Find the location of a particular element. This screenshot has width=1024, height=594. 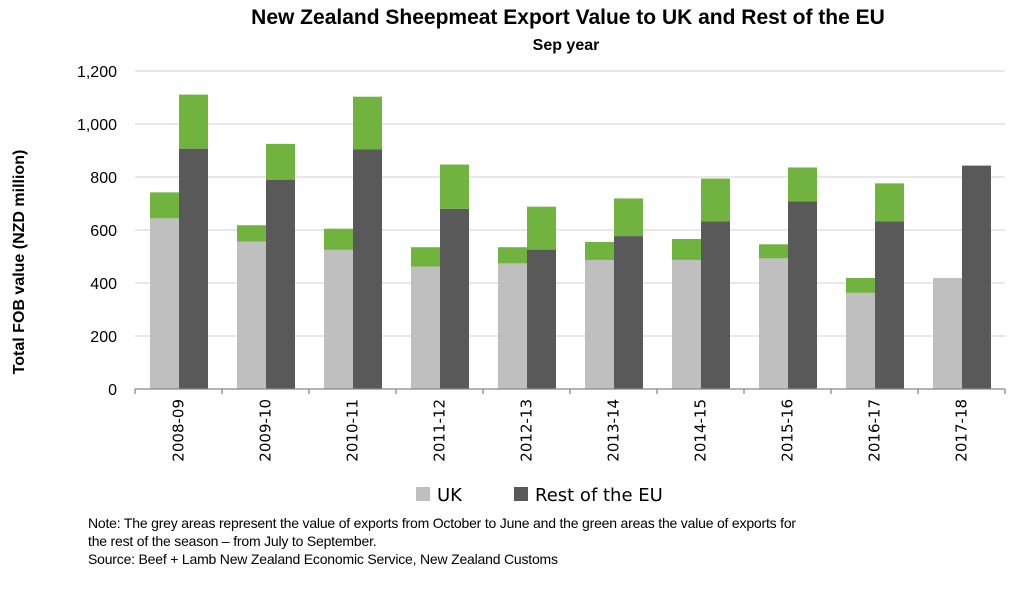

legend-swatch-uk is located at coordinates (423, 494).